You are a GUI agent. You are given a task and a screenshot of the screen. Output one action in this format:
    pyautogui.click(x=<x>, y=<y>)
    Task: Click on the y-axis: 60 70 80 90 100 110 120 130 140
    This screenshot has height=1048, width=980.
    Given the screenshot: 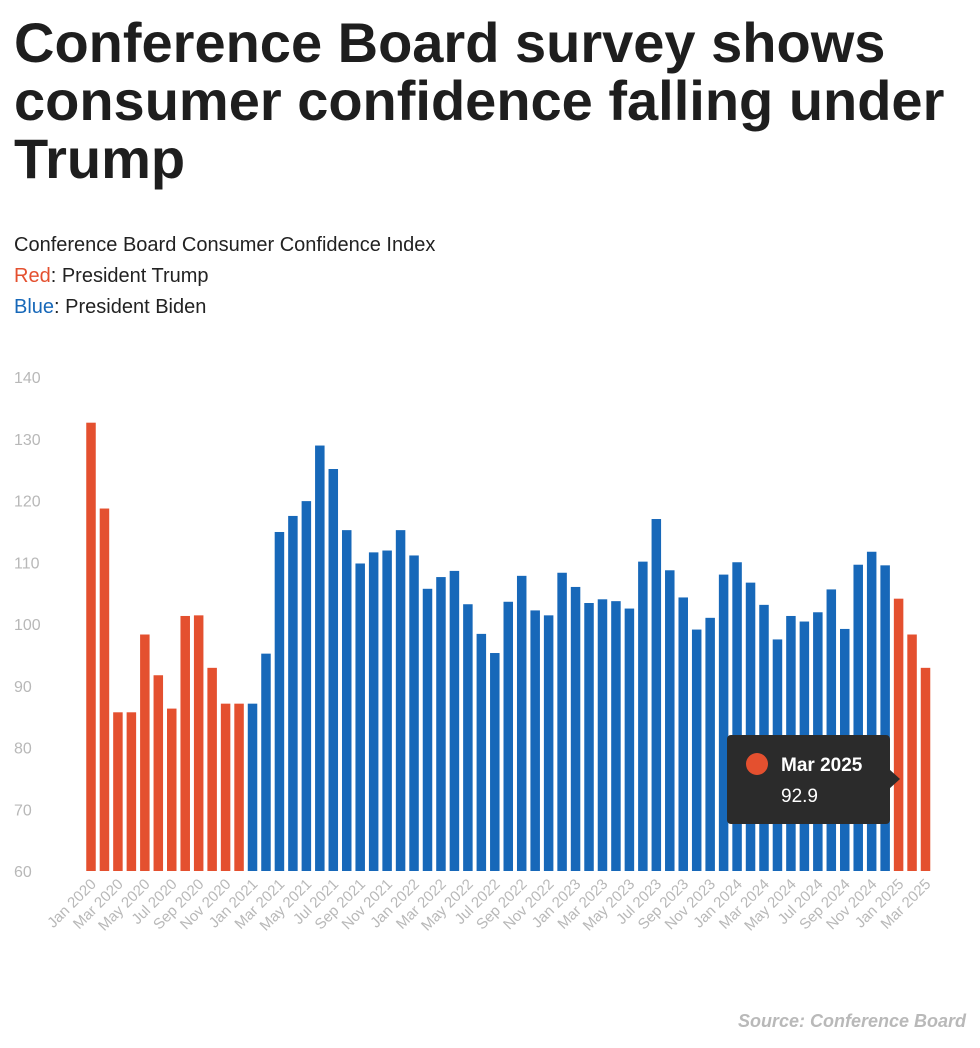 What is the action you would take?
    pyautogui.click(x=27, y=625)
    